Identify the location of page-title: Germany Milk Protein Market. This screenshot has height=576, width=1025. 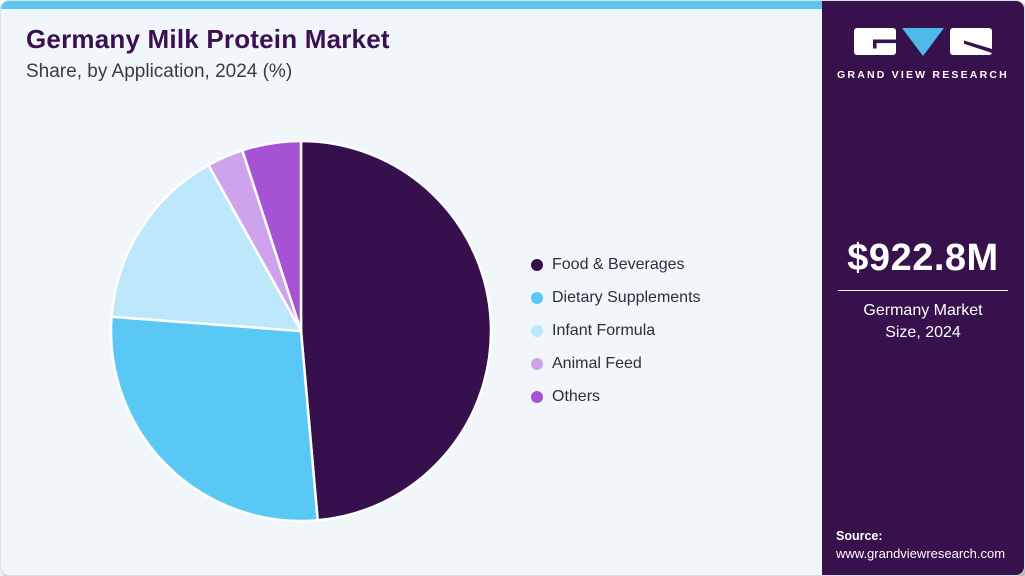
(208, 39).